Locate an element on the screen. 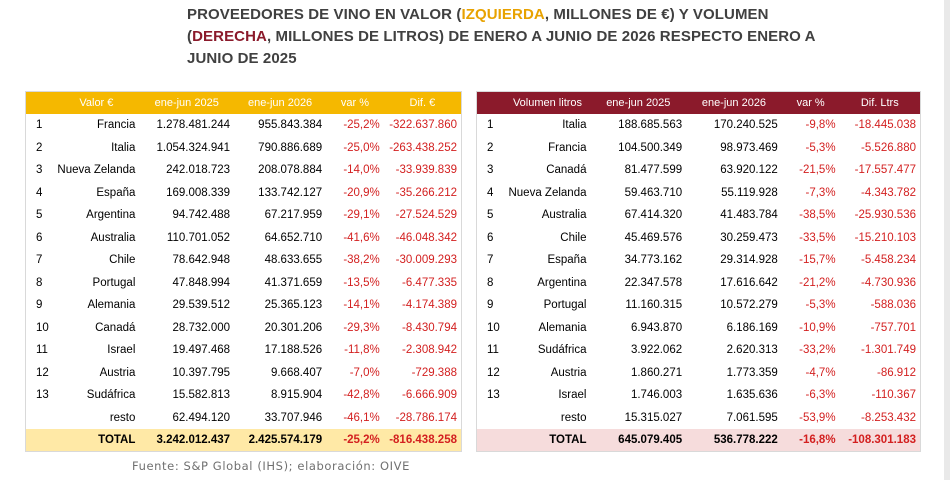  country-cell: Israel is located at coordinates (572, 395).